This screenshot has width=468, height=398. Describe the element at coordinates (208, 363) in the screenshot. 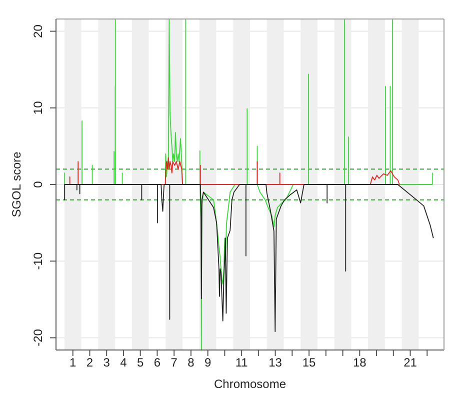

I see `x-tick-label: 9` at that location.